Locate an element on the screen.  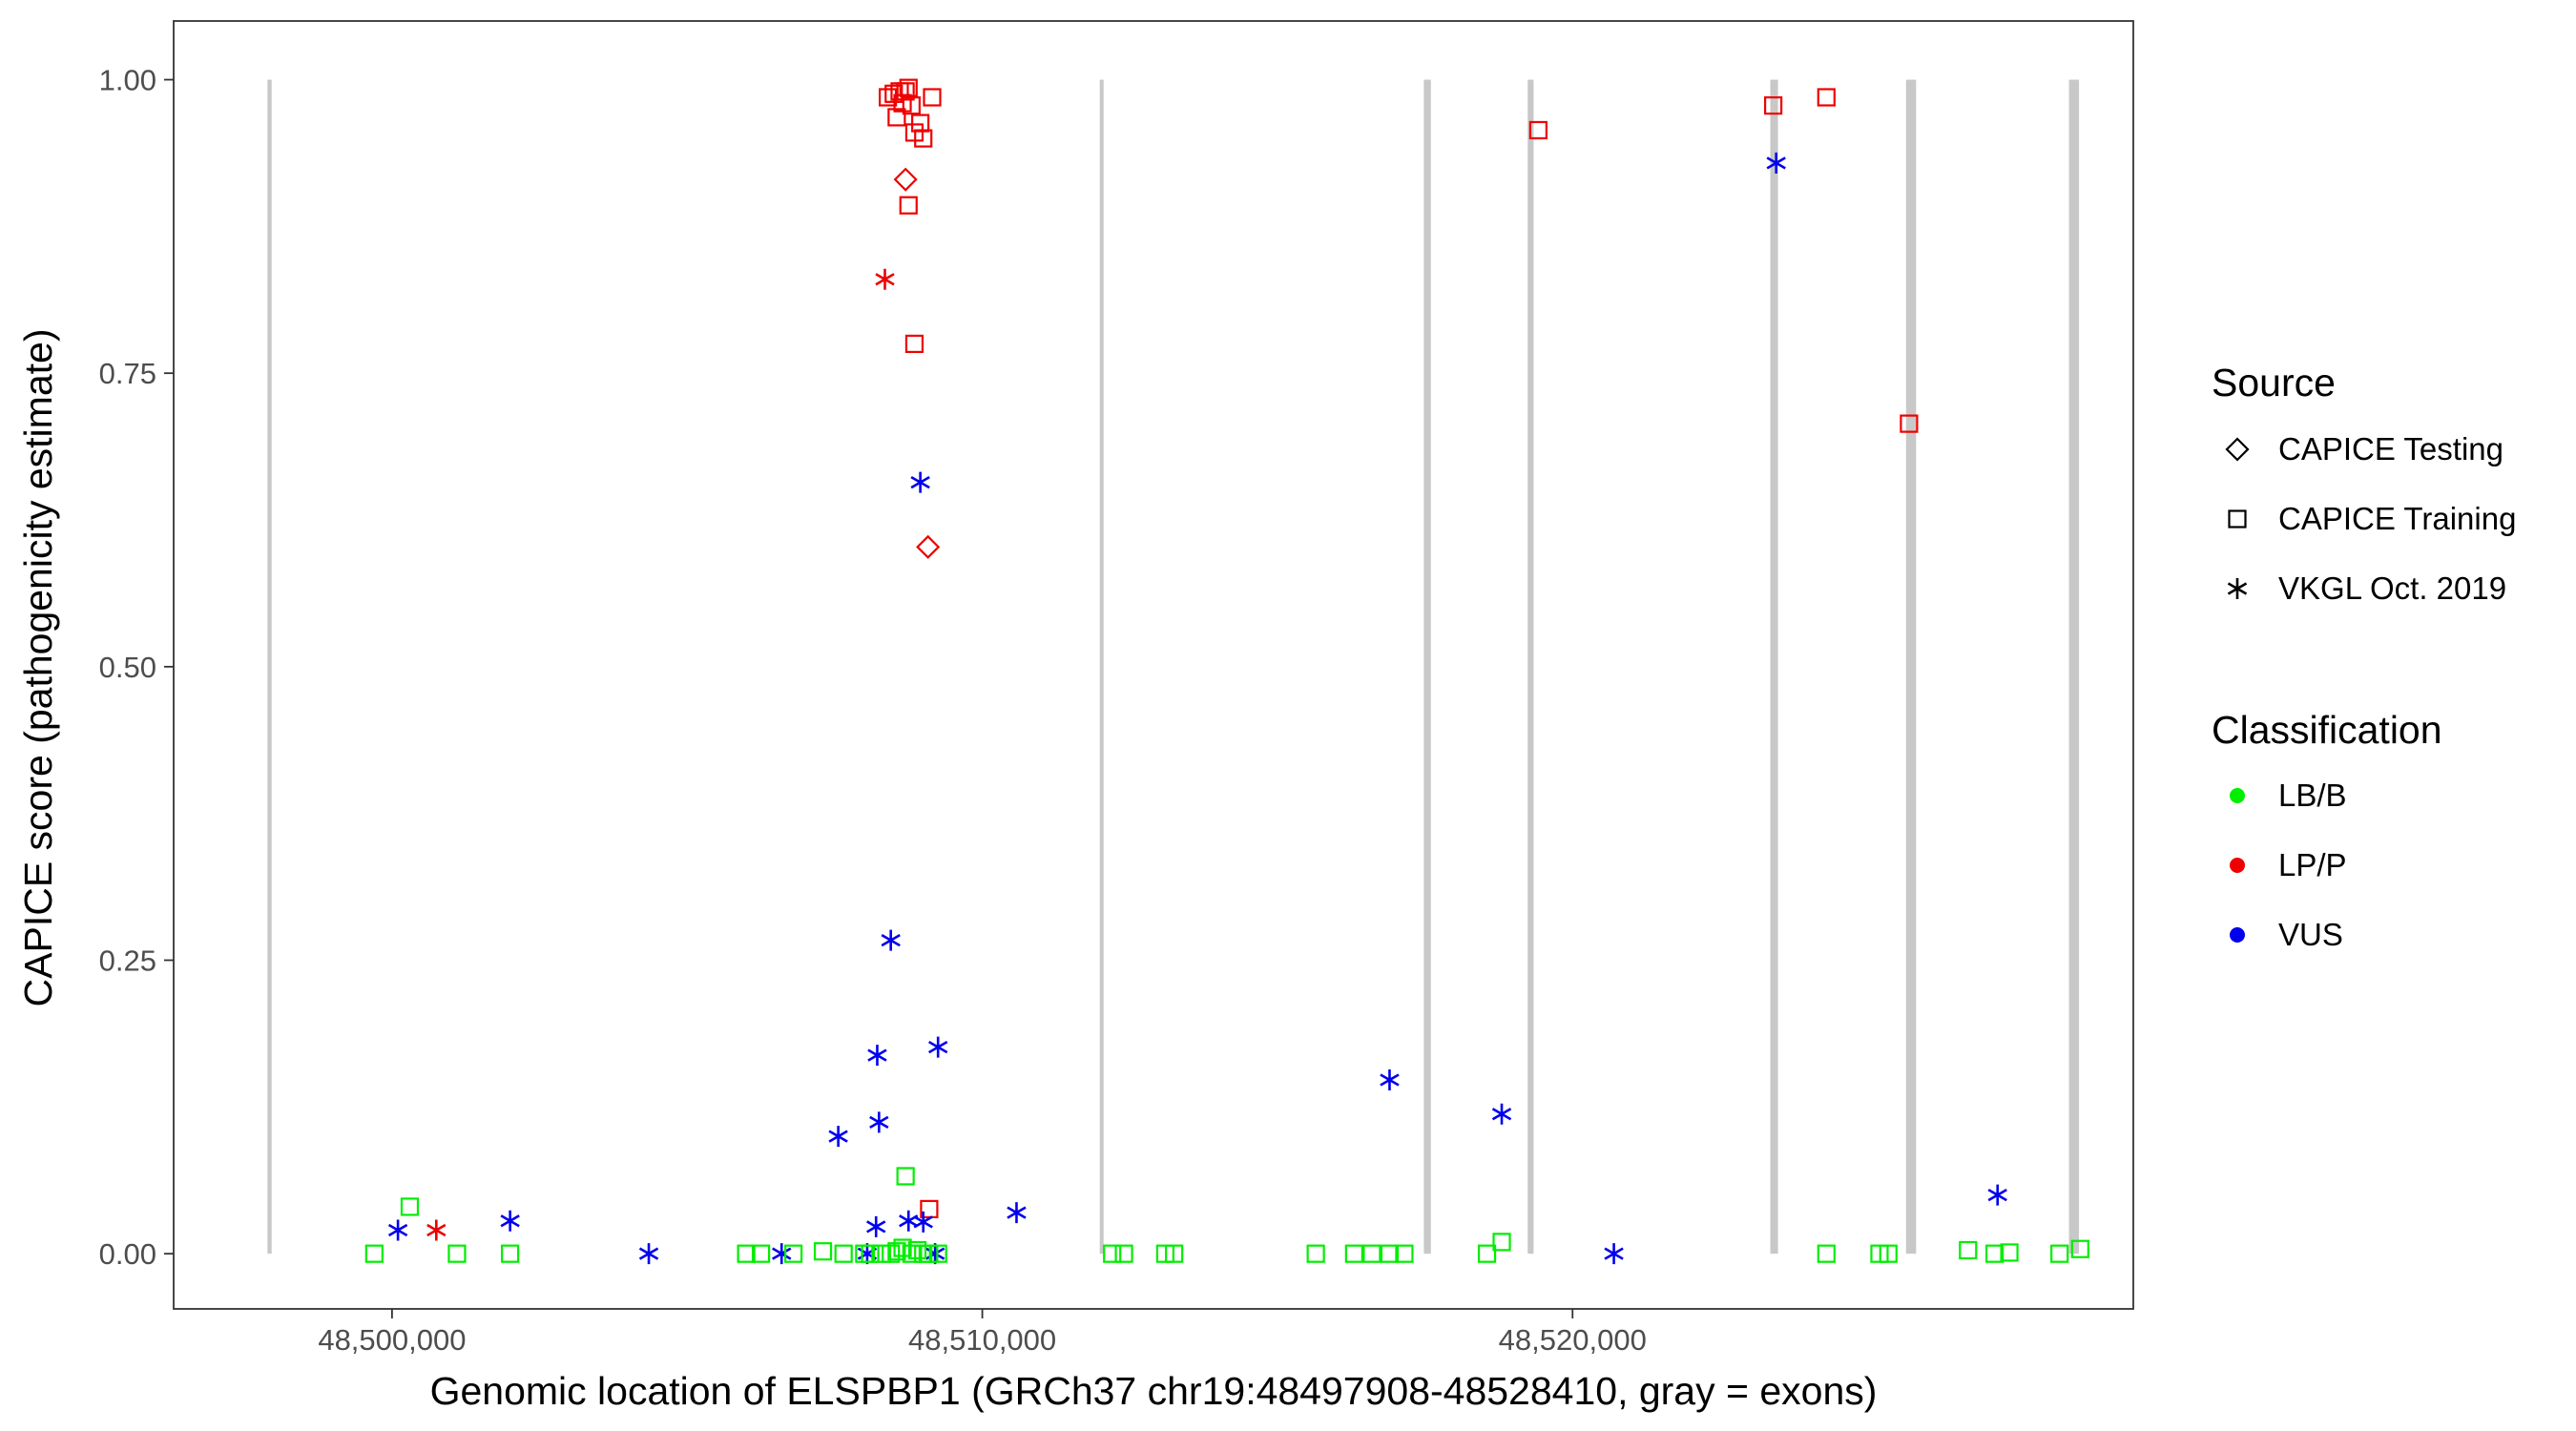
x-axis: 48,500,000 48,510,000 48,520,000 is located at coordinates (982, 1333).